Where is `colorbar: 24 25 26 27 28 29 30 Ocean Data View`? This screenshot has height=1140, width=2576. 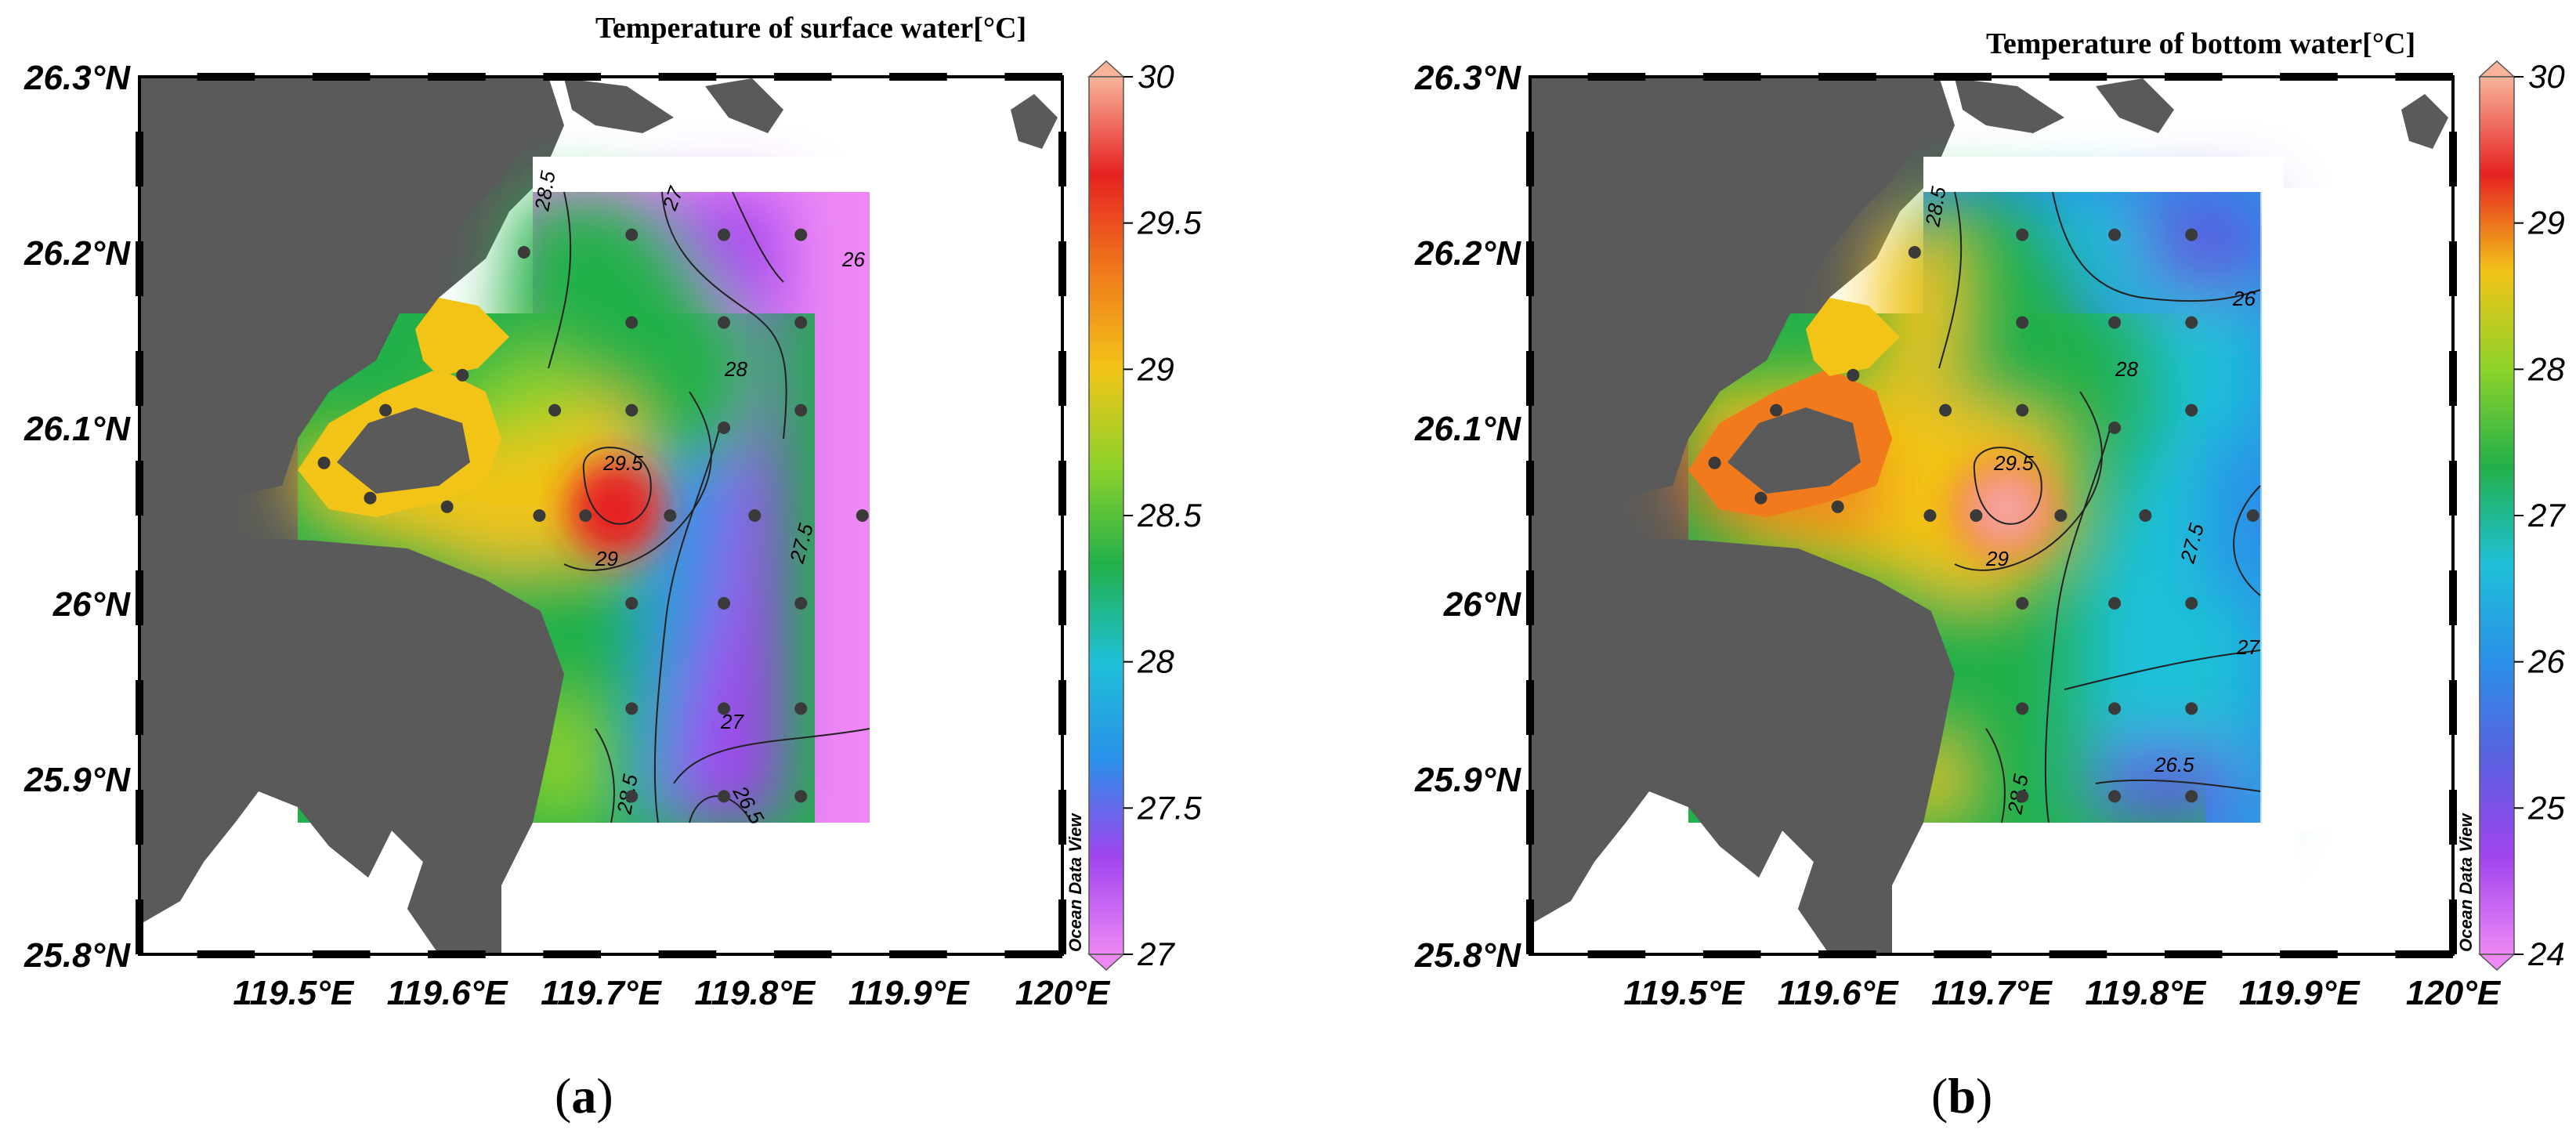 colorbar: 24 25 26 27 28 29 30 Ocean Data View is located at coordinates (2511, 515).